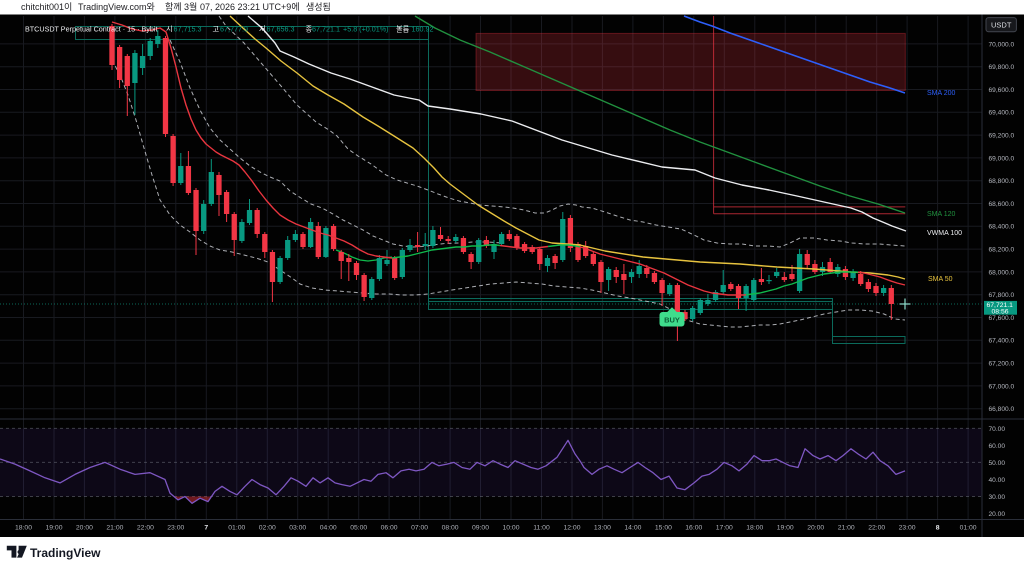 The height and width of the screenshot is (573, 1024). Describe the element at coordinates (297, 527) in the screenshot. I see `svg-text: 03:00` at that location.